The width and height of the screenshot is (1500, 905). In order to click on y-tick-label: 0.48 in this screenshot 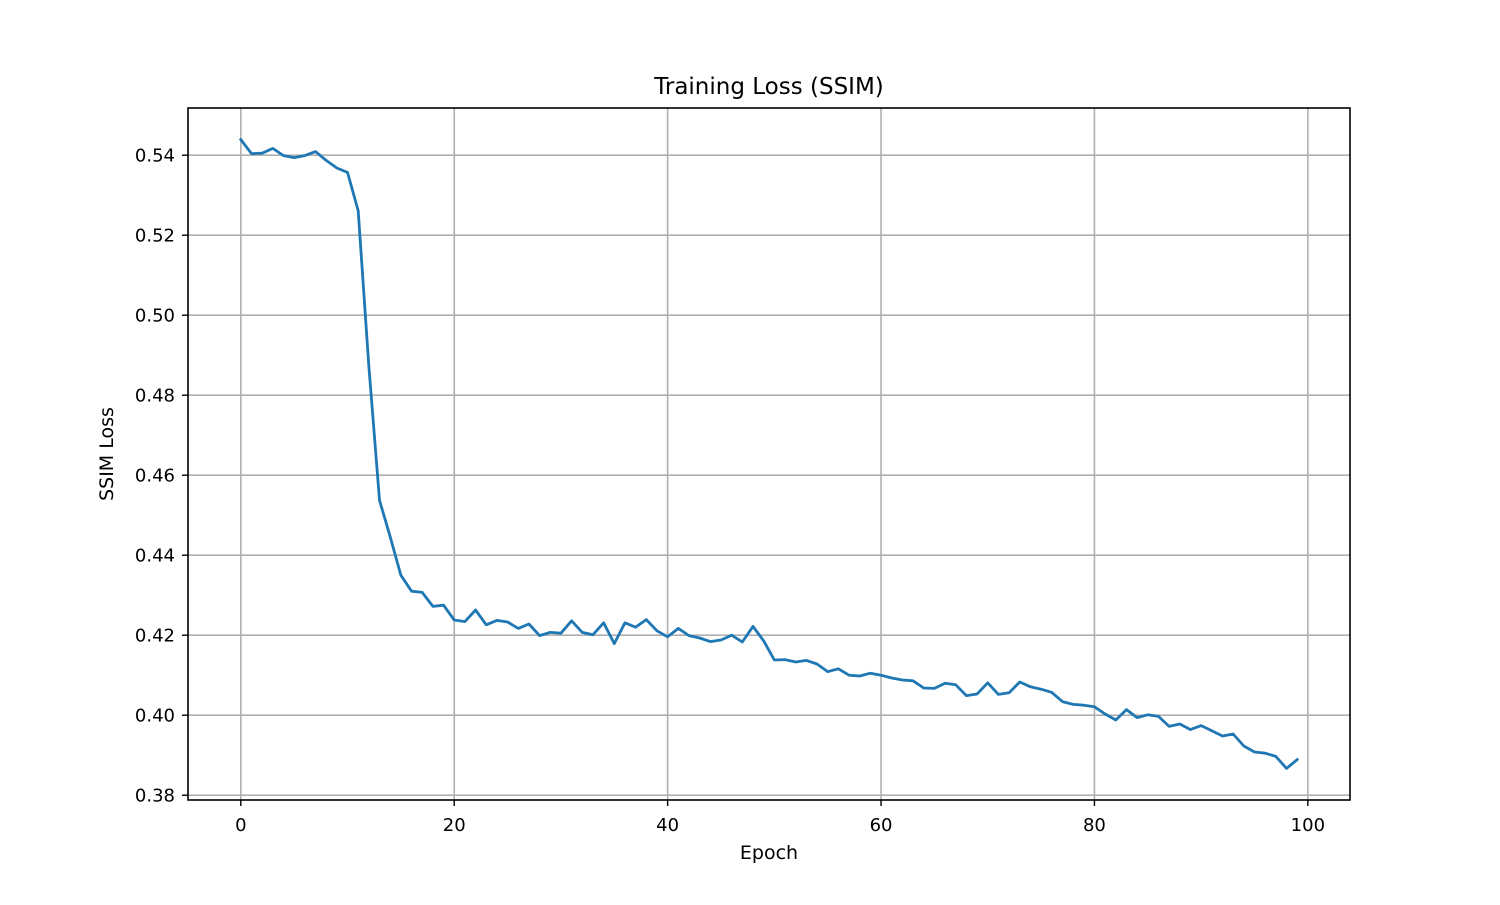, I will do `click(155, 396)`.